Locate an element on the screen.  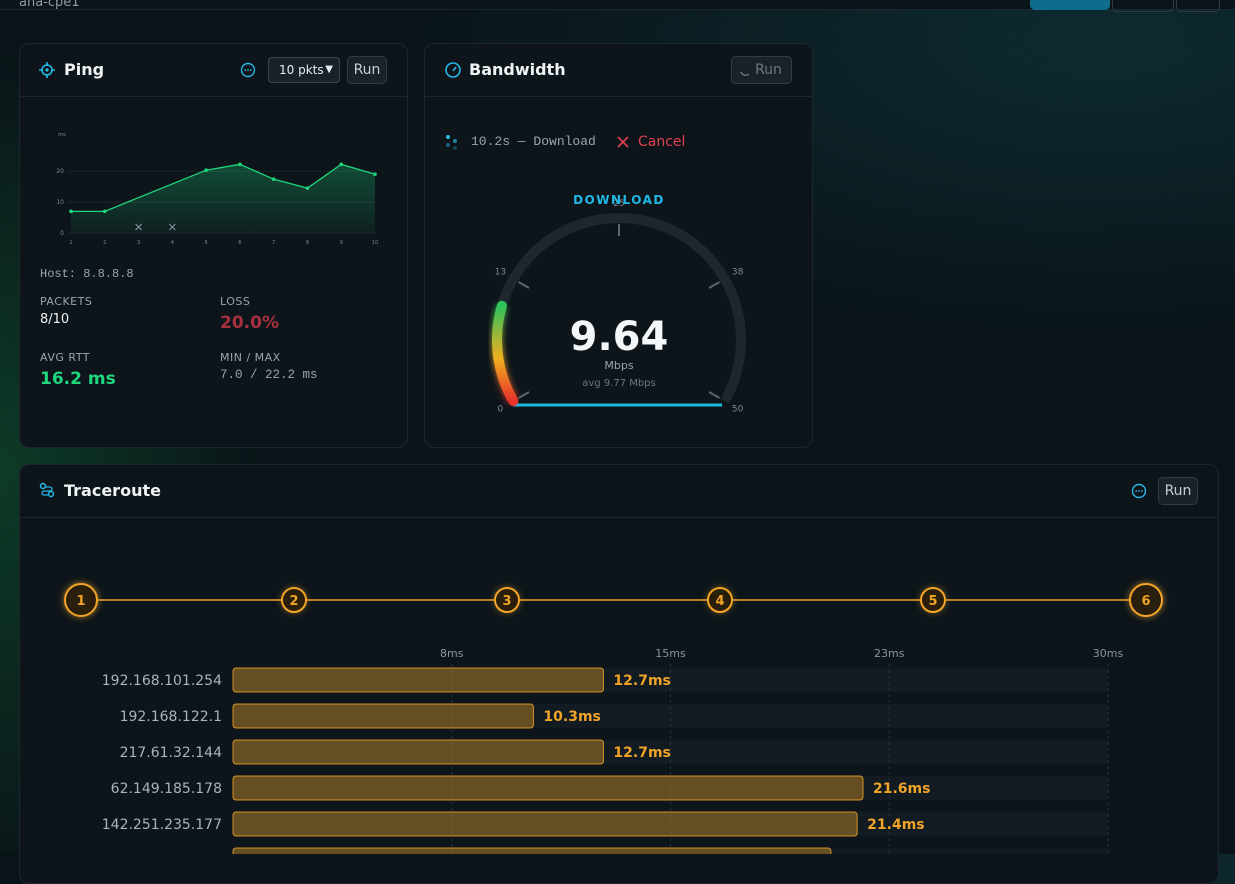
hop-label: 5 is located at coordinates (932, 601).